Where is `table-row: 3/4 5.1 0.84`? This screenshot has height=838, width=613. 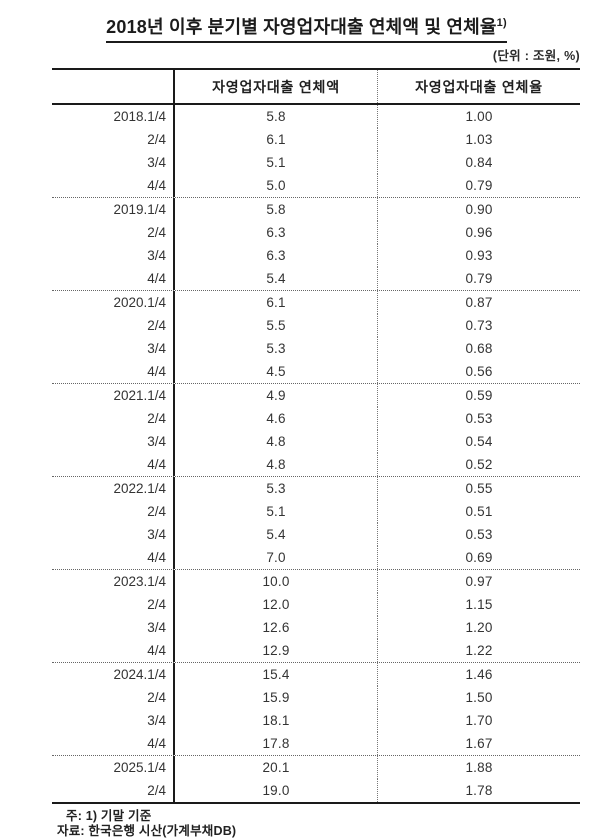 table-row: 3/4 5.1 0.84 is located at coordinates (316, 162).